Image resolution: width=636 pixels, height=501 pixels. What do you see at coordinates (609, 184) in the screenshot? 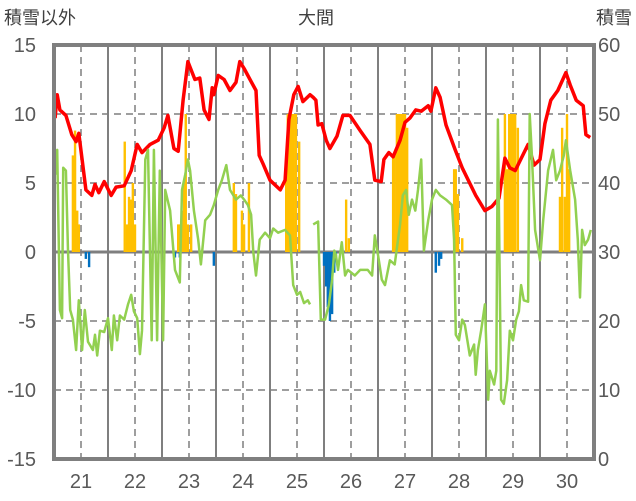
I see `y-right-tick-label: 40` at bounding box center [609, 184].